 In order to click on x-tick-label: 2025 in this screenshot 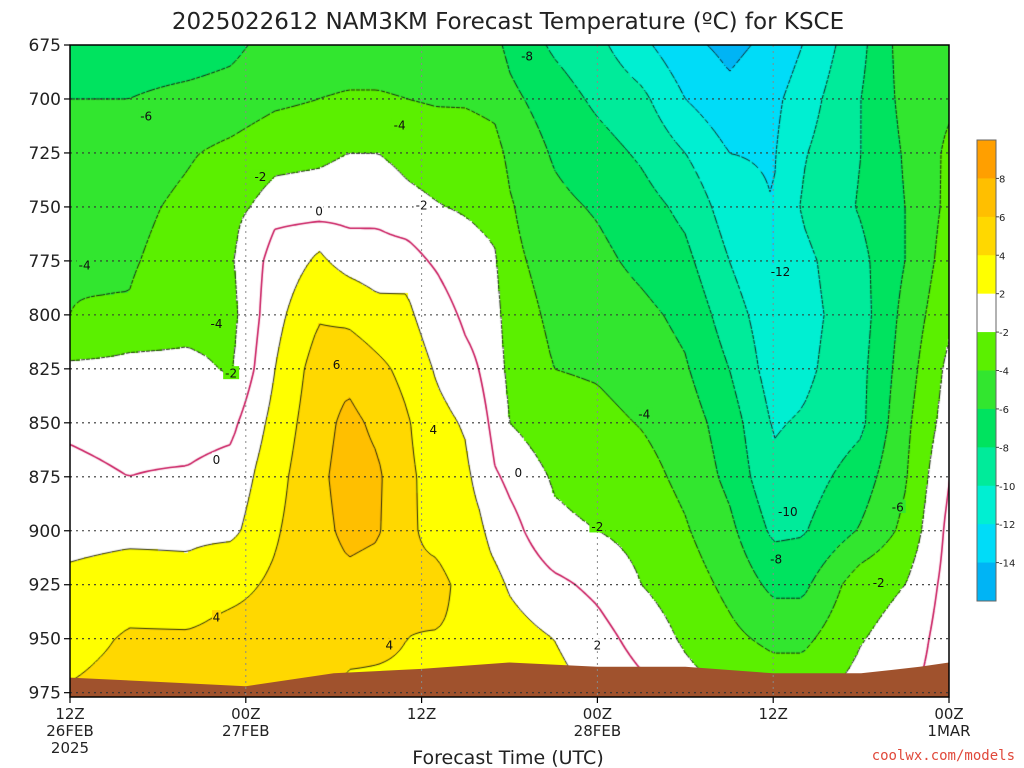, I will do `click(70, 748)`.